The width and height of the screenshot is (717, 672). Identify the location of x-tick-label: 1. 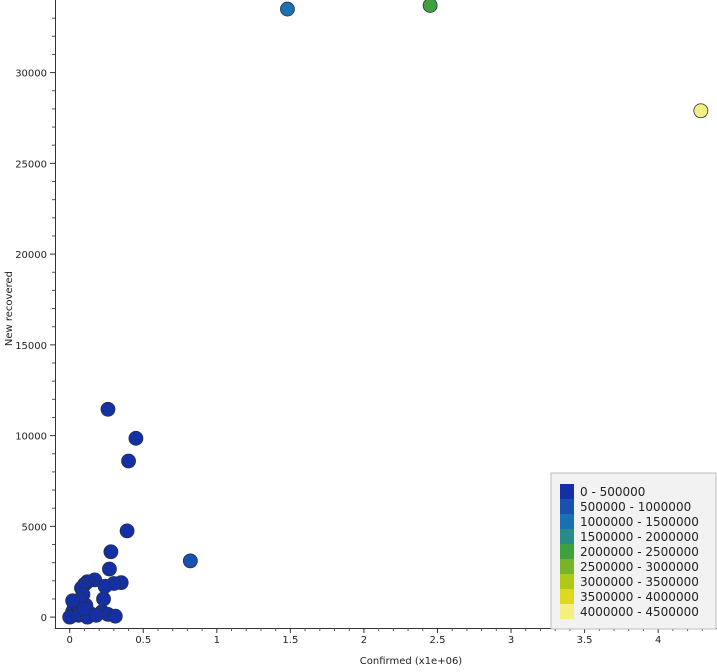
(217, 640).